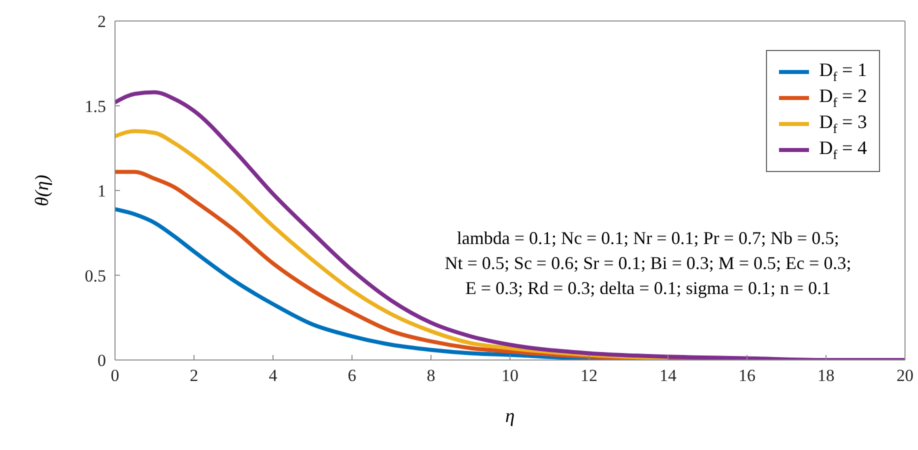  Describe the element at coordinates (648, 288) in the screenshot. I see `annotation: E = 0.3; Rd = 0.3; delta = 0.1; sigma = 0.1; n = 0.1` at that location.